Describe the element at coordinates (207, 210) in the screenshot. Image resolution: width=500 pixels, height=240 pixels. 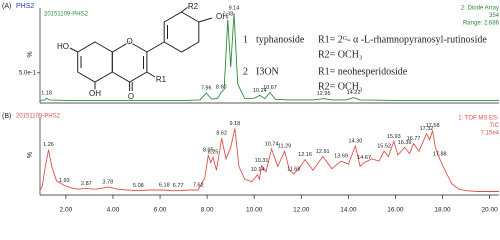
I see `x-tick-label: 8.00` at that location.